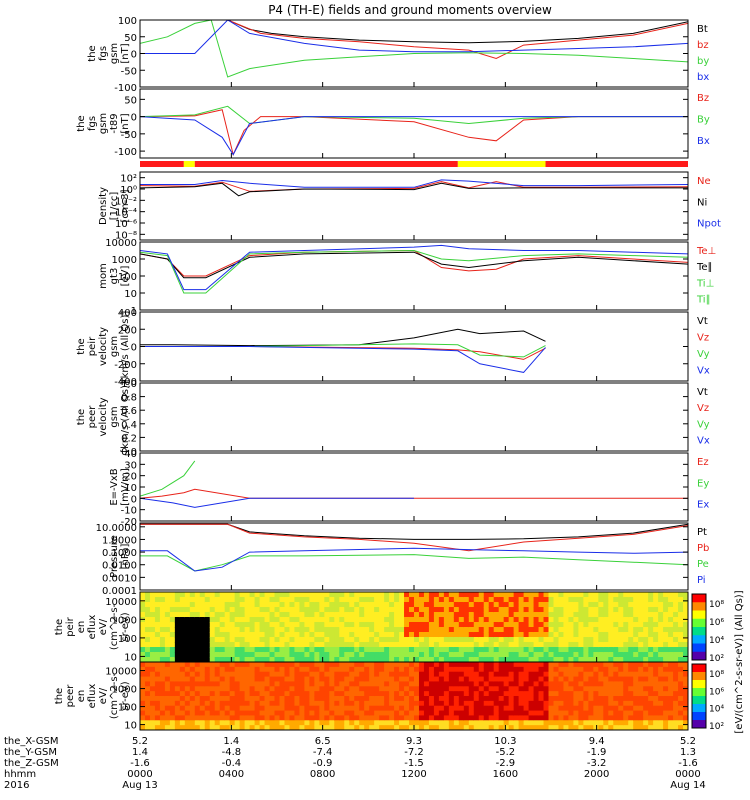 Image resolution: width=750 pixels, height=800 pixels. What do you see at coordinates (103, 346) in the screenshot?
I see `y-axis-label: velocity` at bounding box center [103, 346].